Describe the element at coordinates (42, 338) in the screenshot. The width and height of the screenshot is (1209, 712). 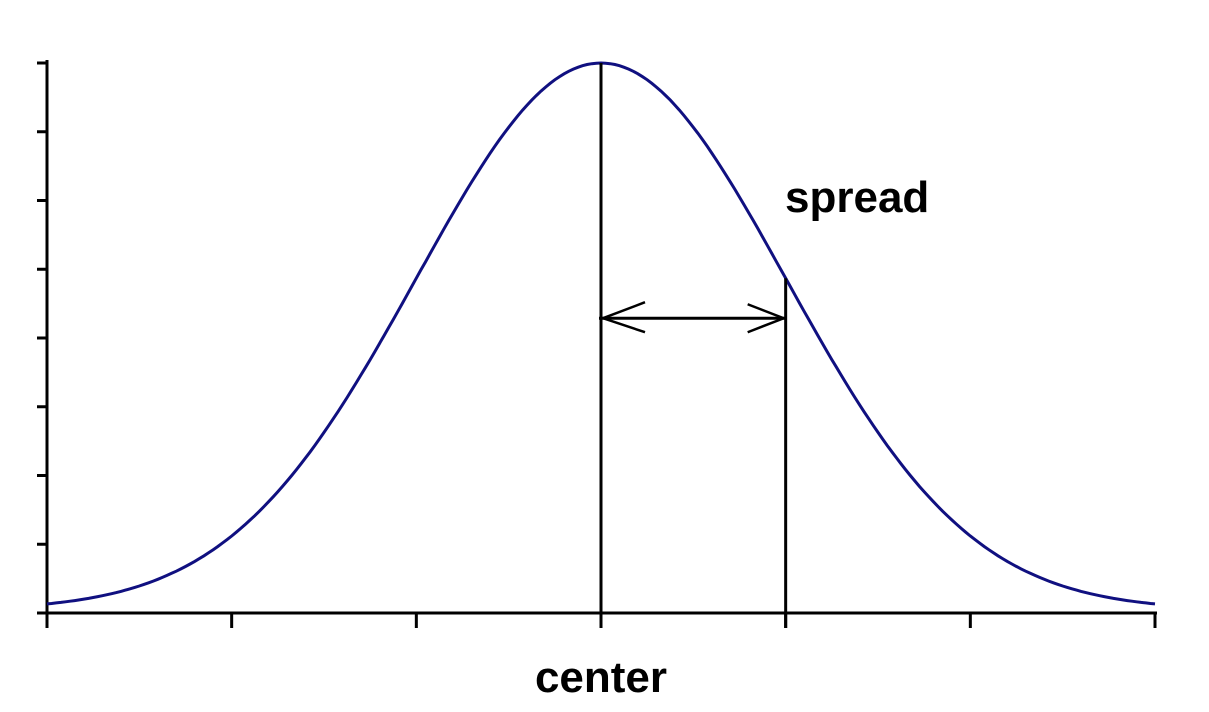
I see `y-ticks` at that location.